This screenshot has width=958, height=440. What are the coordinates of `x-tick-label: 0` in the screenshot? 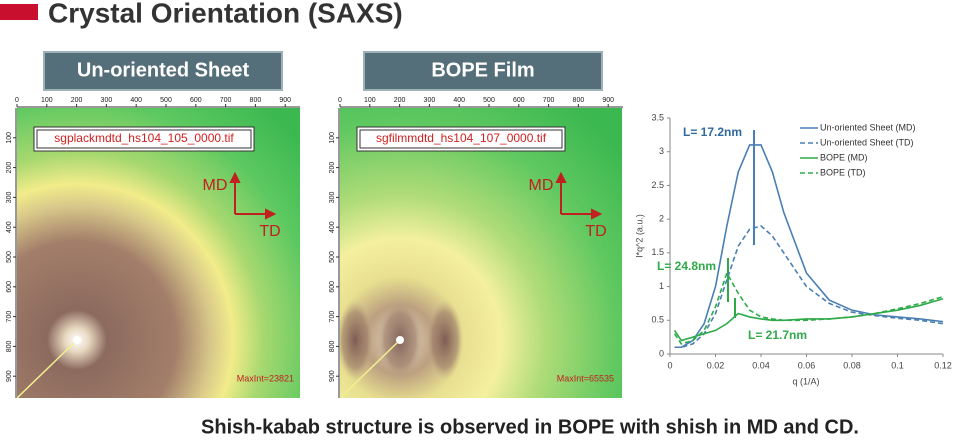 It's located at (669, 365).